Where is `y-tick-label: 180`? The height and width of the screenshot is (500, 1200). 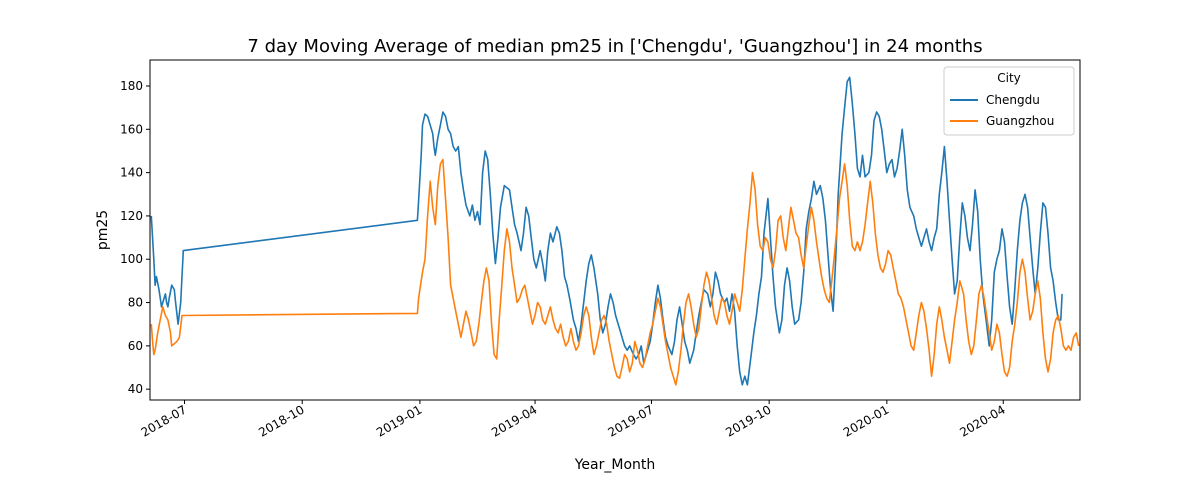 y-tick-label: 180 is located at coordinates (131, 86).